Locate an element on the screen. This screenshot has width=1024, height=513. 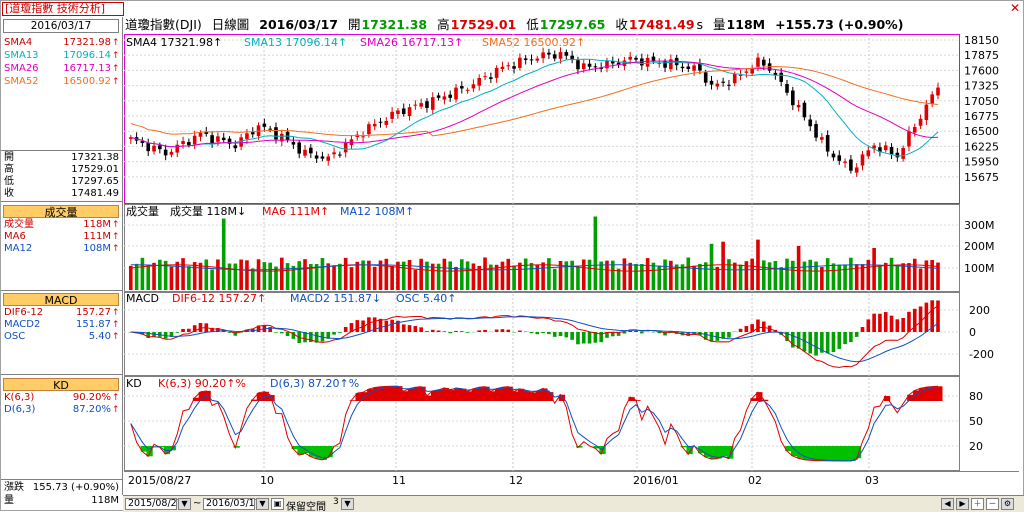
scroll-right-icon: ▶ is located at coordinates (962, 504).